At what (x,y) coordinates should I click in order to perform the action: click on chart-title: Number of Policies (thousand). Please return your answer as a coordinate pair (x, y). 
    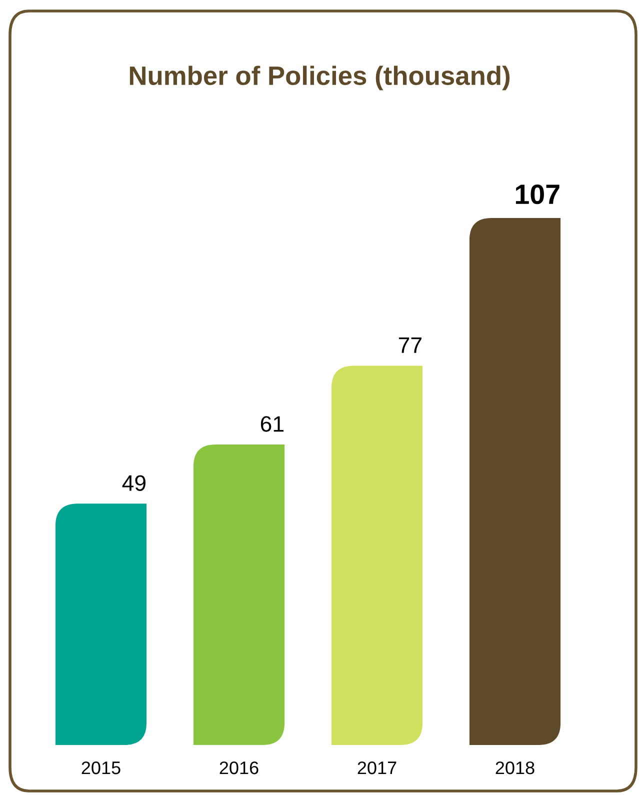
    Looking at the image, I should click on (320, 78).